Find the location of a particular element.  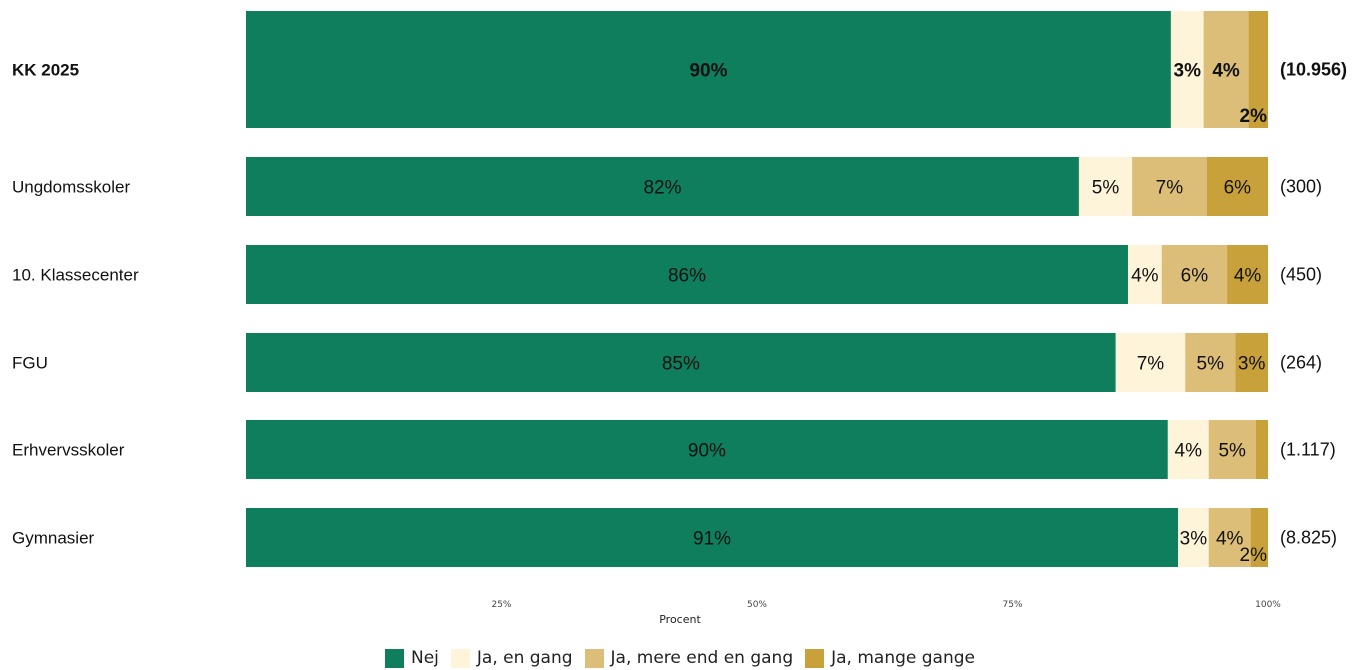

x-axis: Procent 25% 50% 75% 100% is located at coordinates (886, 613).